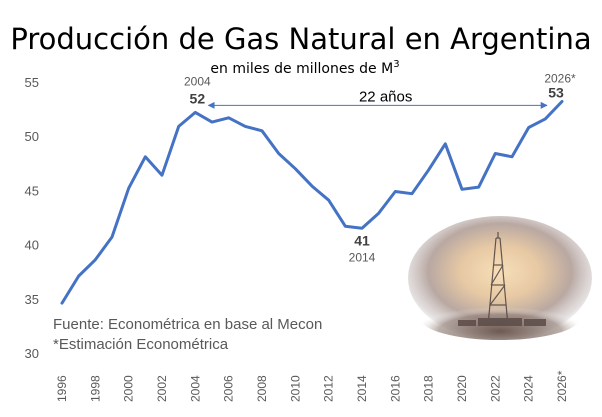  What do you see at coordinates (262, 388) in the screenshot?
I see `x-tick-label: 2008` at bounding box center [262, 388].